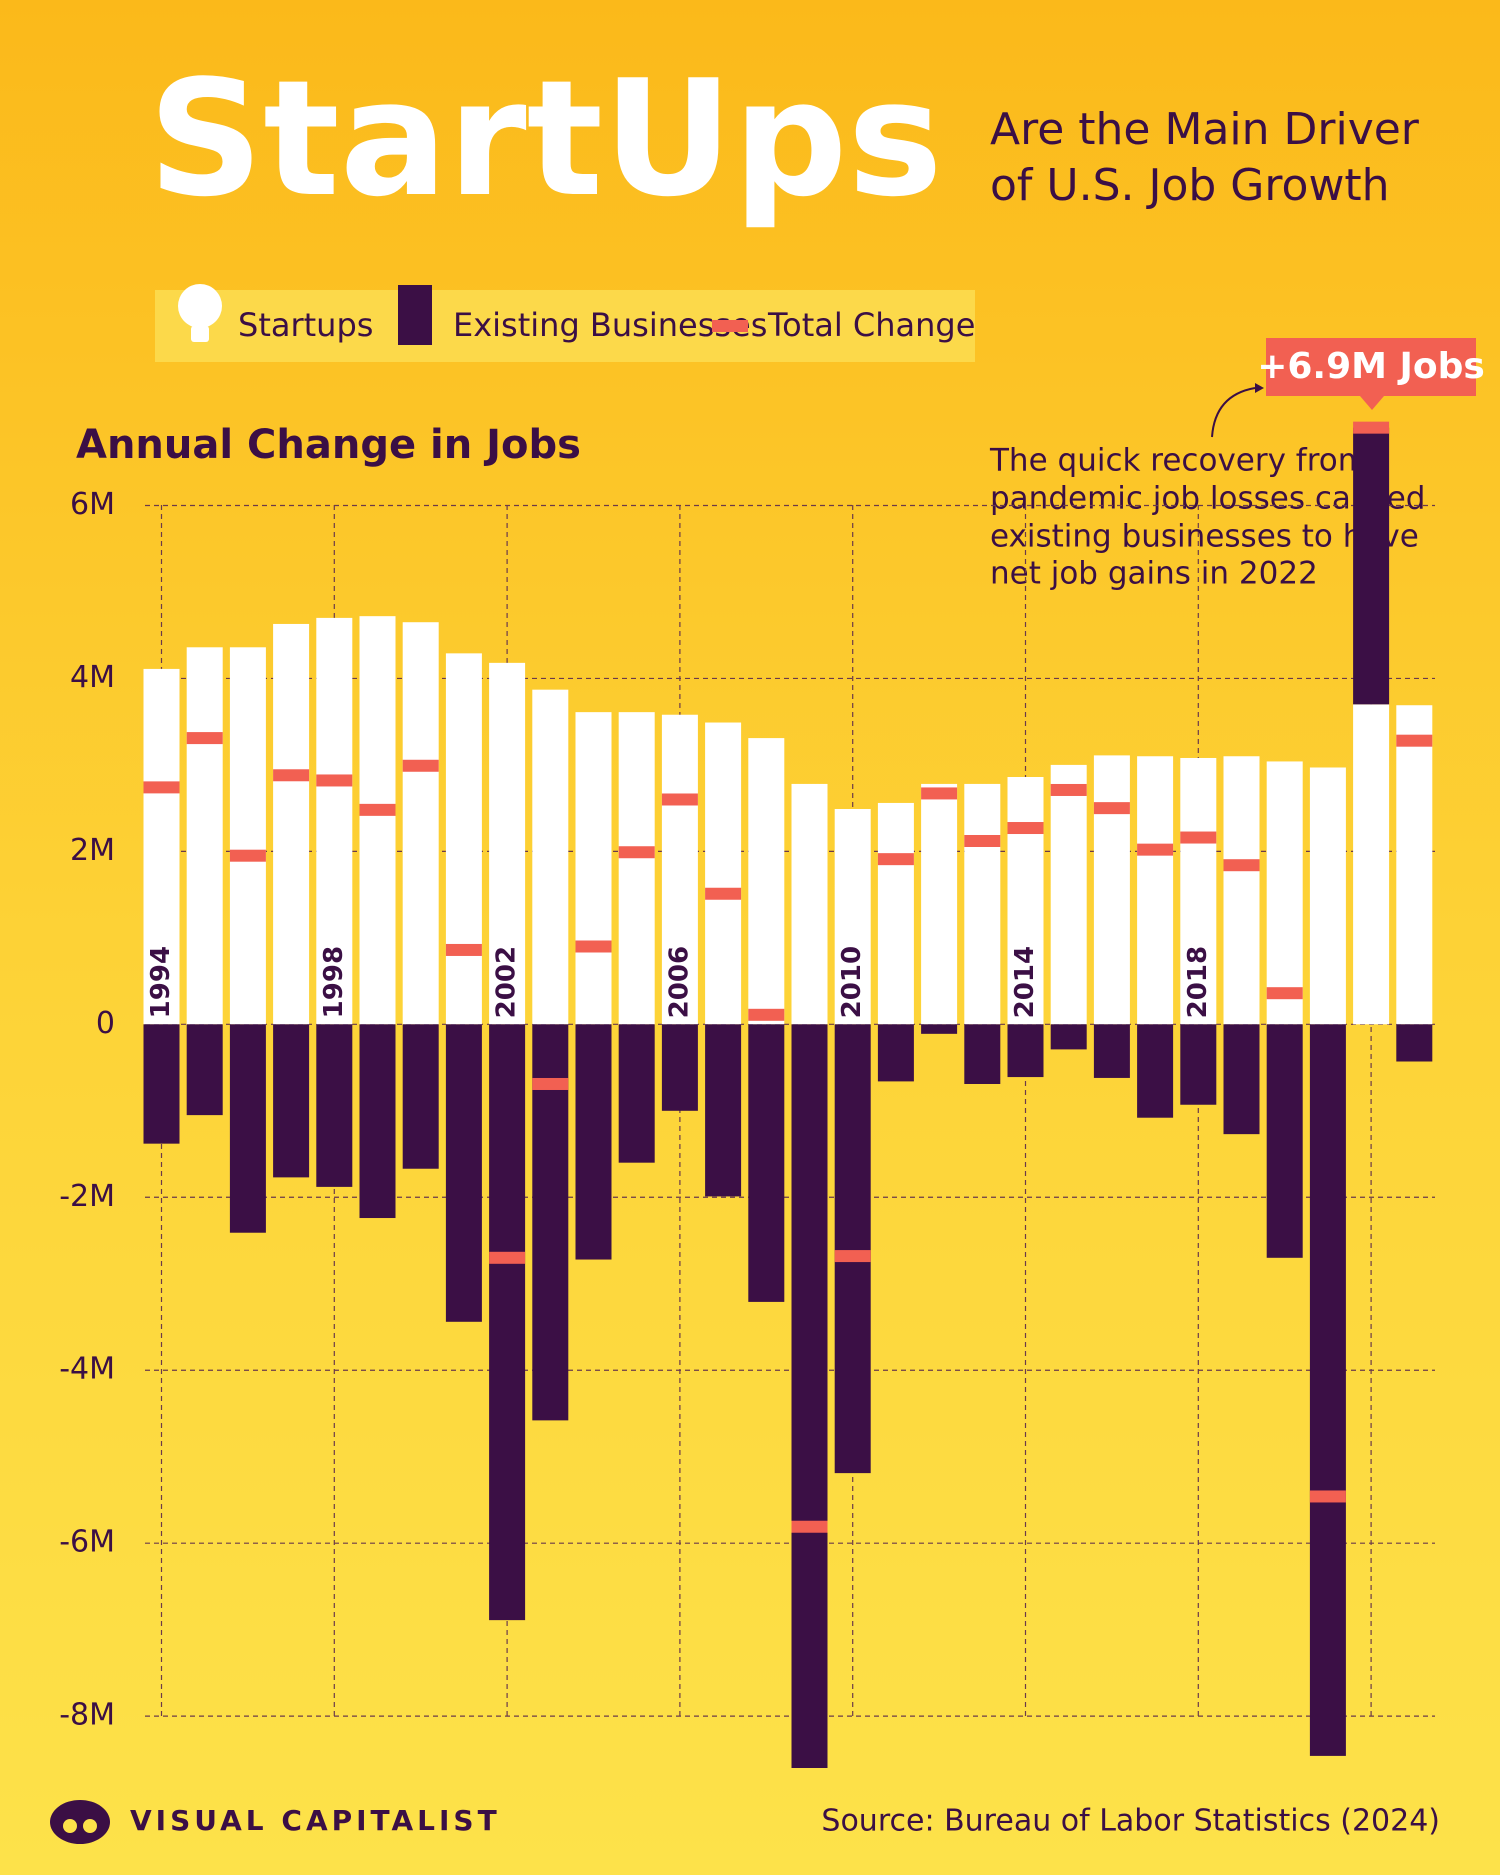  I want to click on x-tick-label: 2014, so click(1025, 982).